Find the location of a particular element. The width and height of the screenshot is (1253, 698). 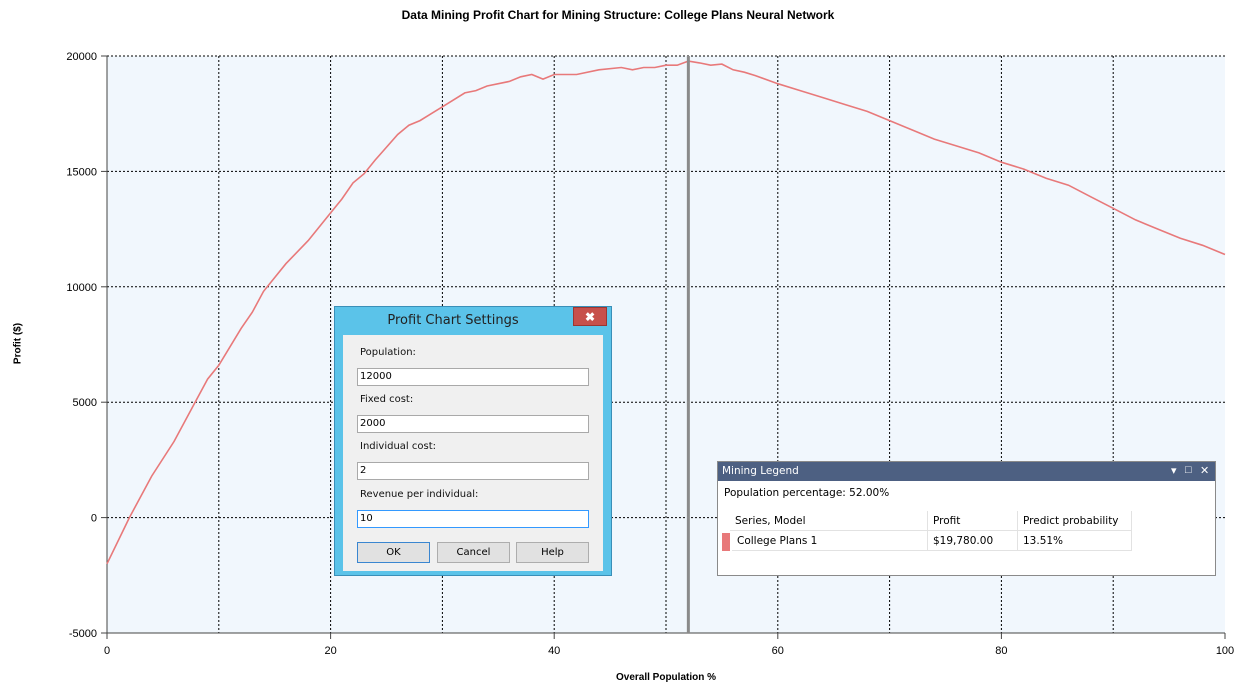

x-tick-label: 20 is located at coordinates (330, 651).